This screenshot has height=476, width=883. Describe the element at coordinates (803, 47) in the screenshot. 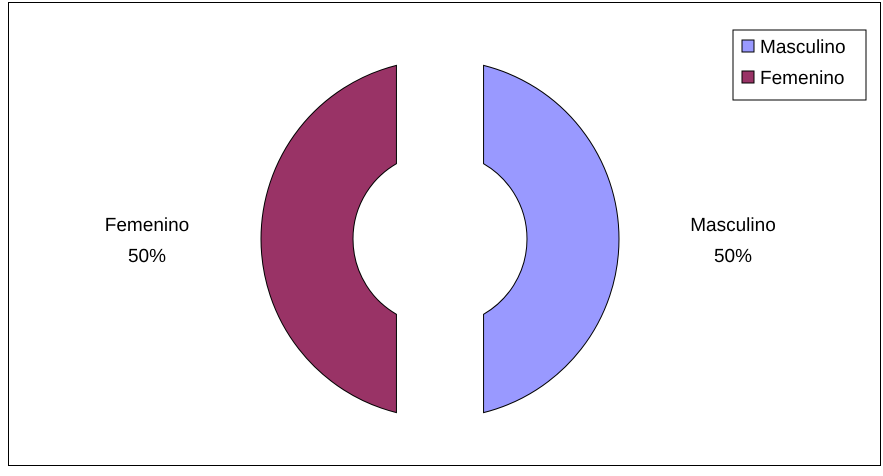

I see `legend-label: Masculino` at that location.